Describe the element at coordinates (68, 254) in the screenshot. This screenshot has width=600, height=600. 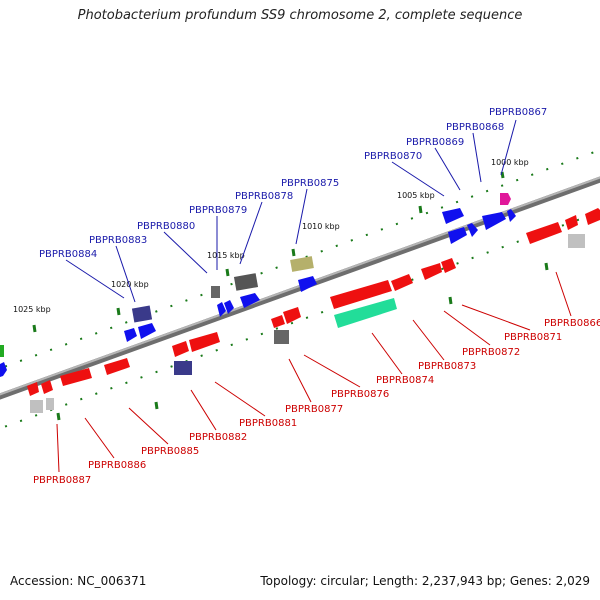
I see `gene-label: PBPRB0884` at that location.